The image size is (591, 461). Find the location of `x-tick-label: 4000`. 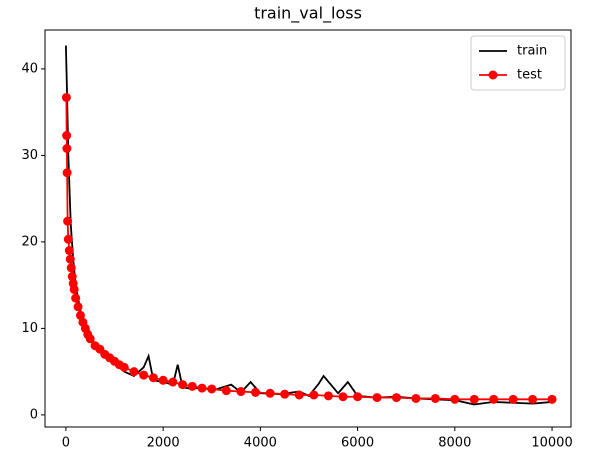

x-tick-label: 4000 is located at coordinates (260, 443).